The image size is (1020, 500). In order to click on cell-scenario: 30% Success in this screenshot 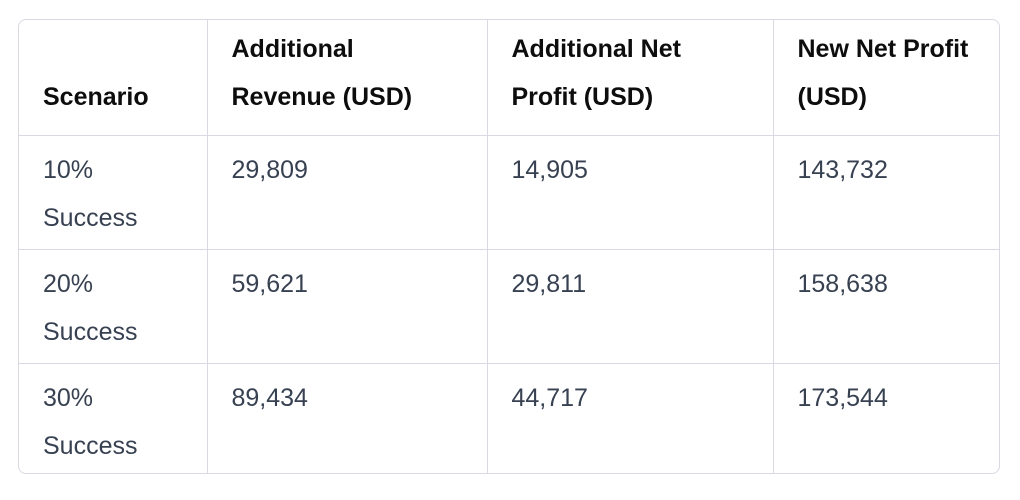, I will do `click(113, 418)`.